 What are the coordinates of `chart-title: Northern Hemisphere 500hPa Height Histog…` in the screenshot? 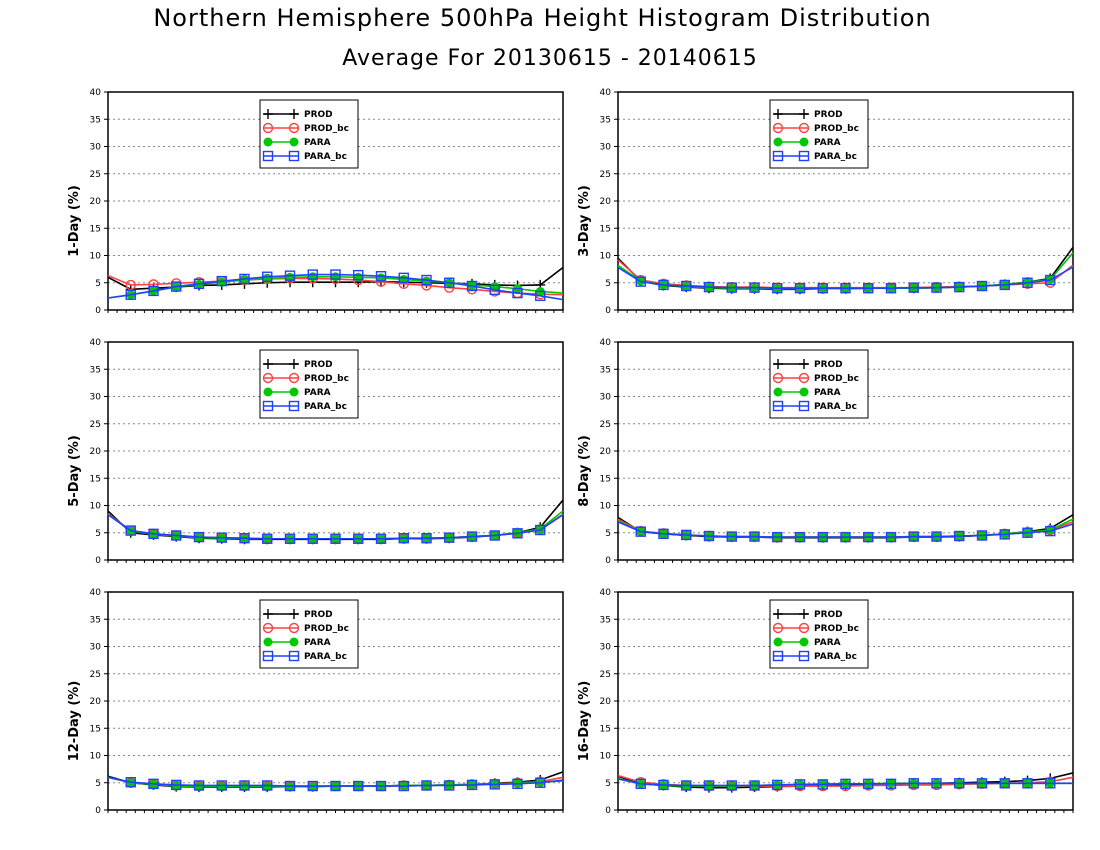 It's located at (542, 18).